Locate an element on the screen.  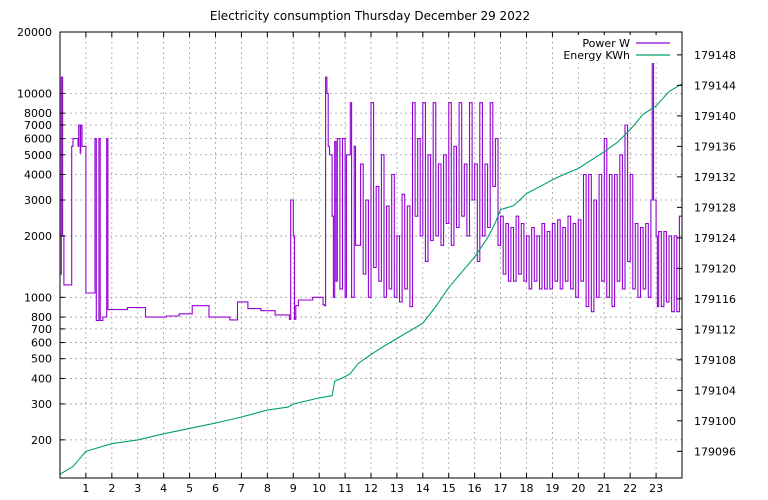
x-tick-label: 14 is located at coordinates (423, 488).